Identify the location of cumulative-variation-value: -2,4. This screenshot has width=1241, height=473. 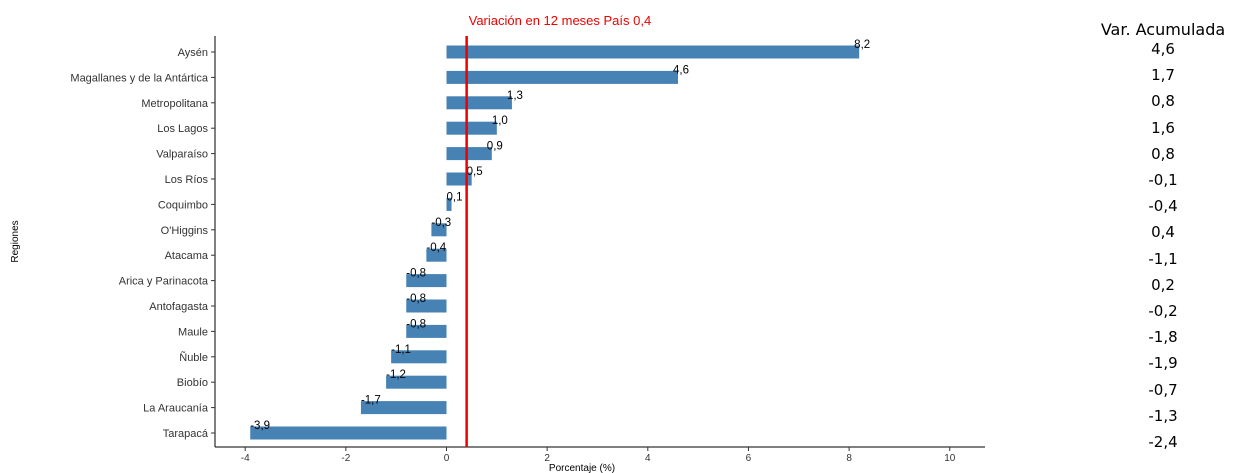
(1163, 442).